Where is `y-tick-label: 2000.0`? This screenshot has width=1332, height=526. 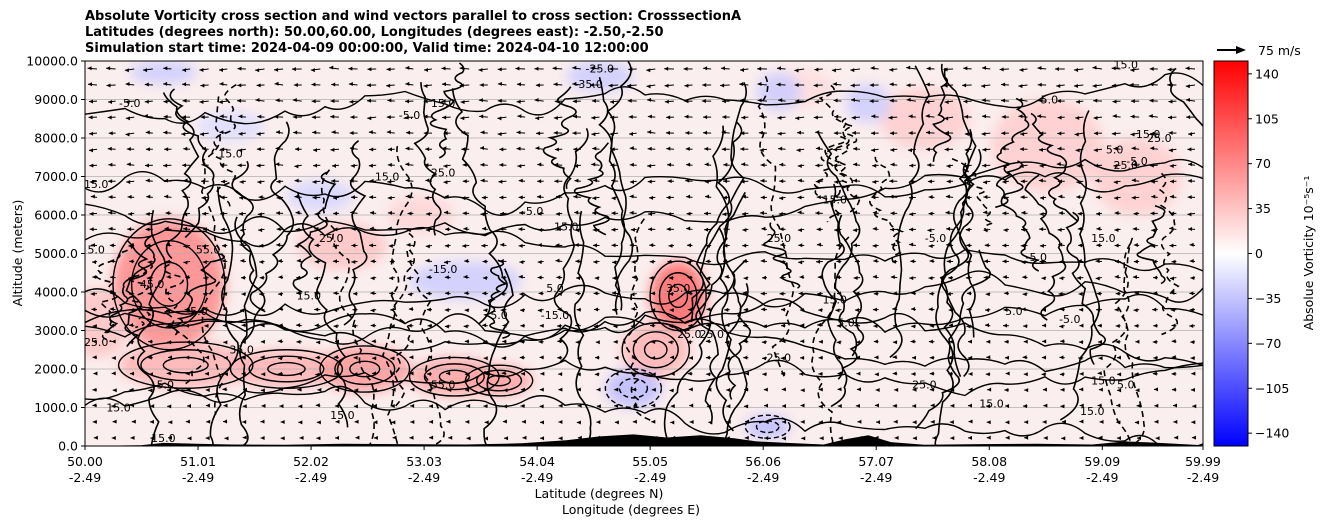 y-tick-label: 2000.0 is located at coordinates (56, 369).